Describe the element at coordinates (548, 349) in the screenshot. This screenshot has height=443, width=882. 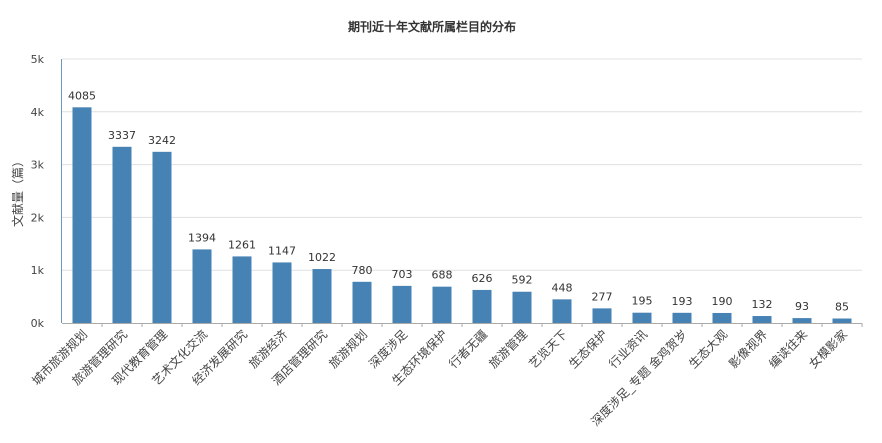
I see `x-tick-label: 艺览天下` at that location.